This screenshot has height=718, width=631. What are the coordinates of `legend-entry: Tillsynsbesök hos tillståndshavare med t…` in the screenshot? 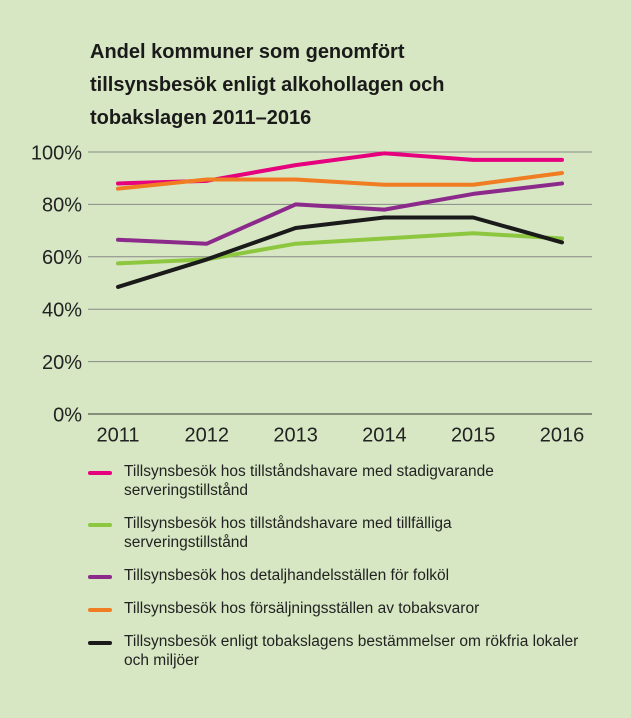 It's located at (338, 533).